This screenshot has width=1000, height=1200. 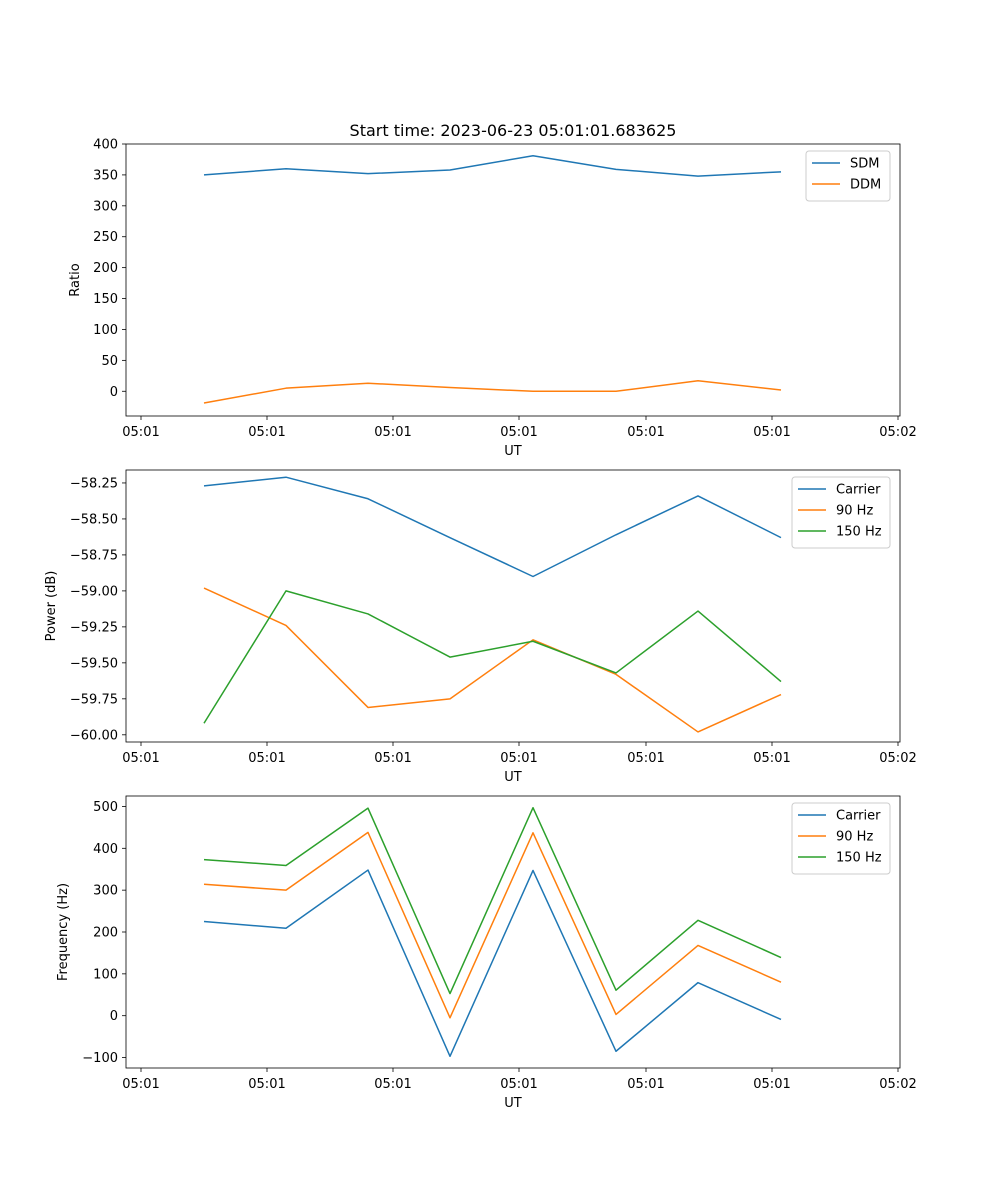 What do you see at coordinates (94, 627) in the screenshot?
I see `y-tick-label: −59.25` at bounding box center [94, 627].